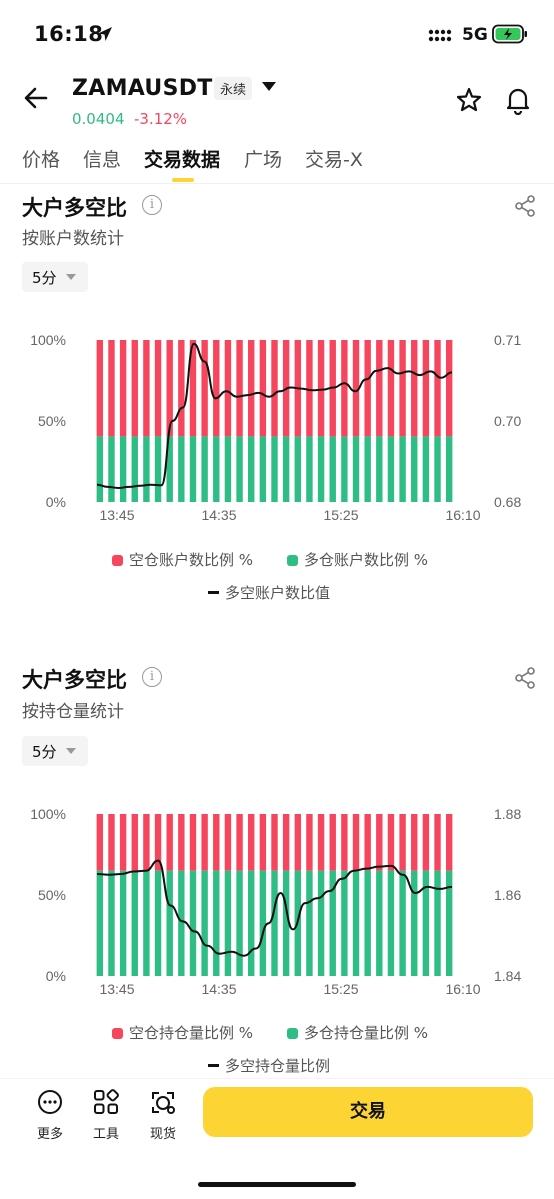 The image size is (554, 1199). Describe the element at coordinates (41, 160) in the screenshot. I see `tab-price: 价格` at that location.